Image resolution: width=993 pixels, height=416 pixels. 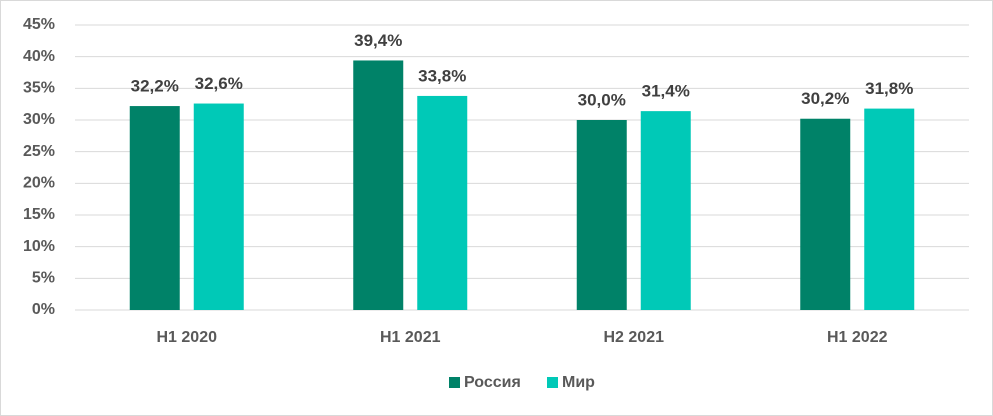 What do you see at coordinates (602, 99) in the screenshot?
I see `value-label: 30,0%` at bounding box center [602, 99].